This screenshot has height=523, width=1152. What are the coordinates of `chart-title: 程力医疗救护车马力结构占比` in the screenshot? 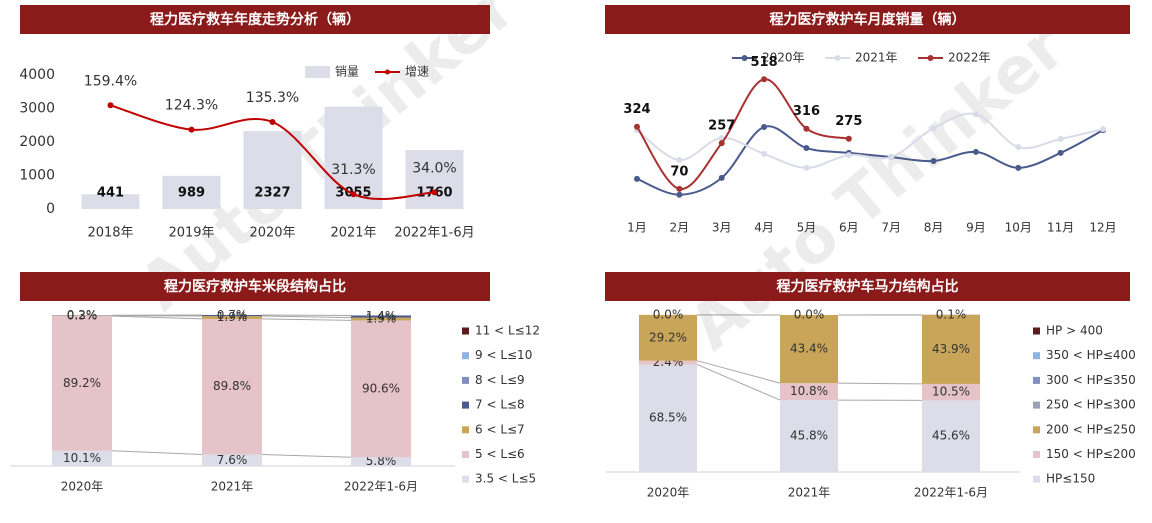 It's located at (868, 286).